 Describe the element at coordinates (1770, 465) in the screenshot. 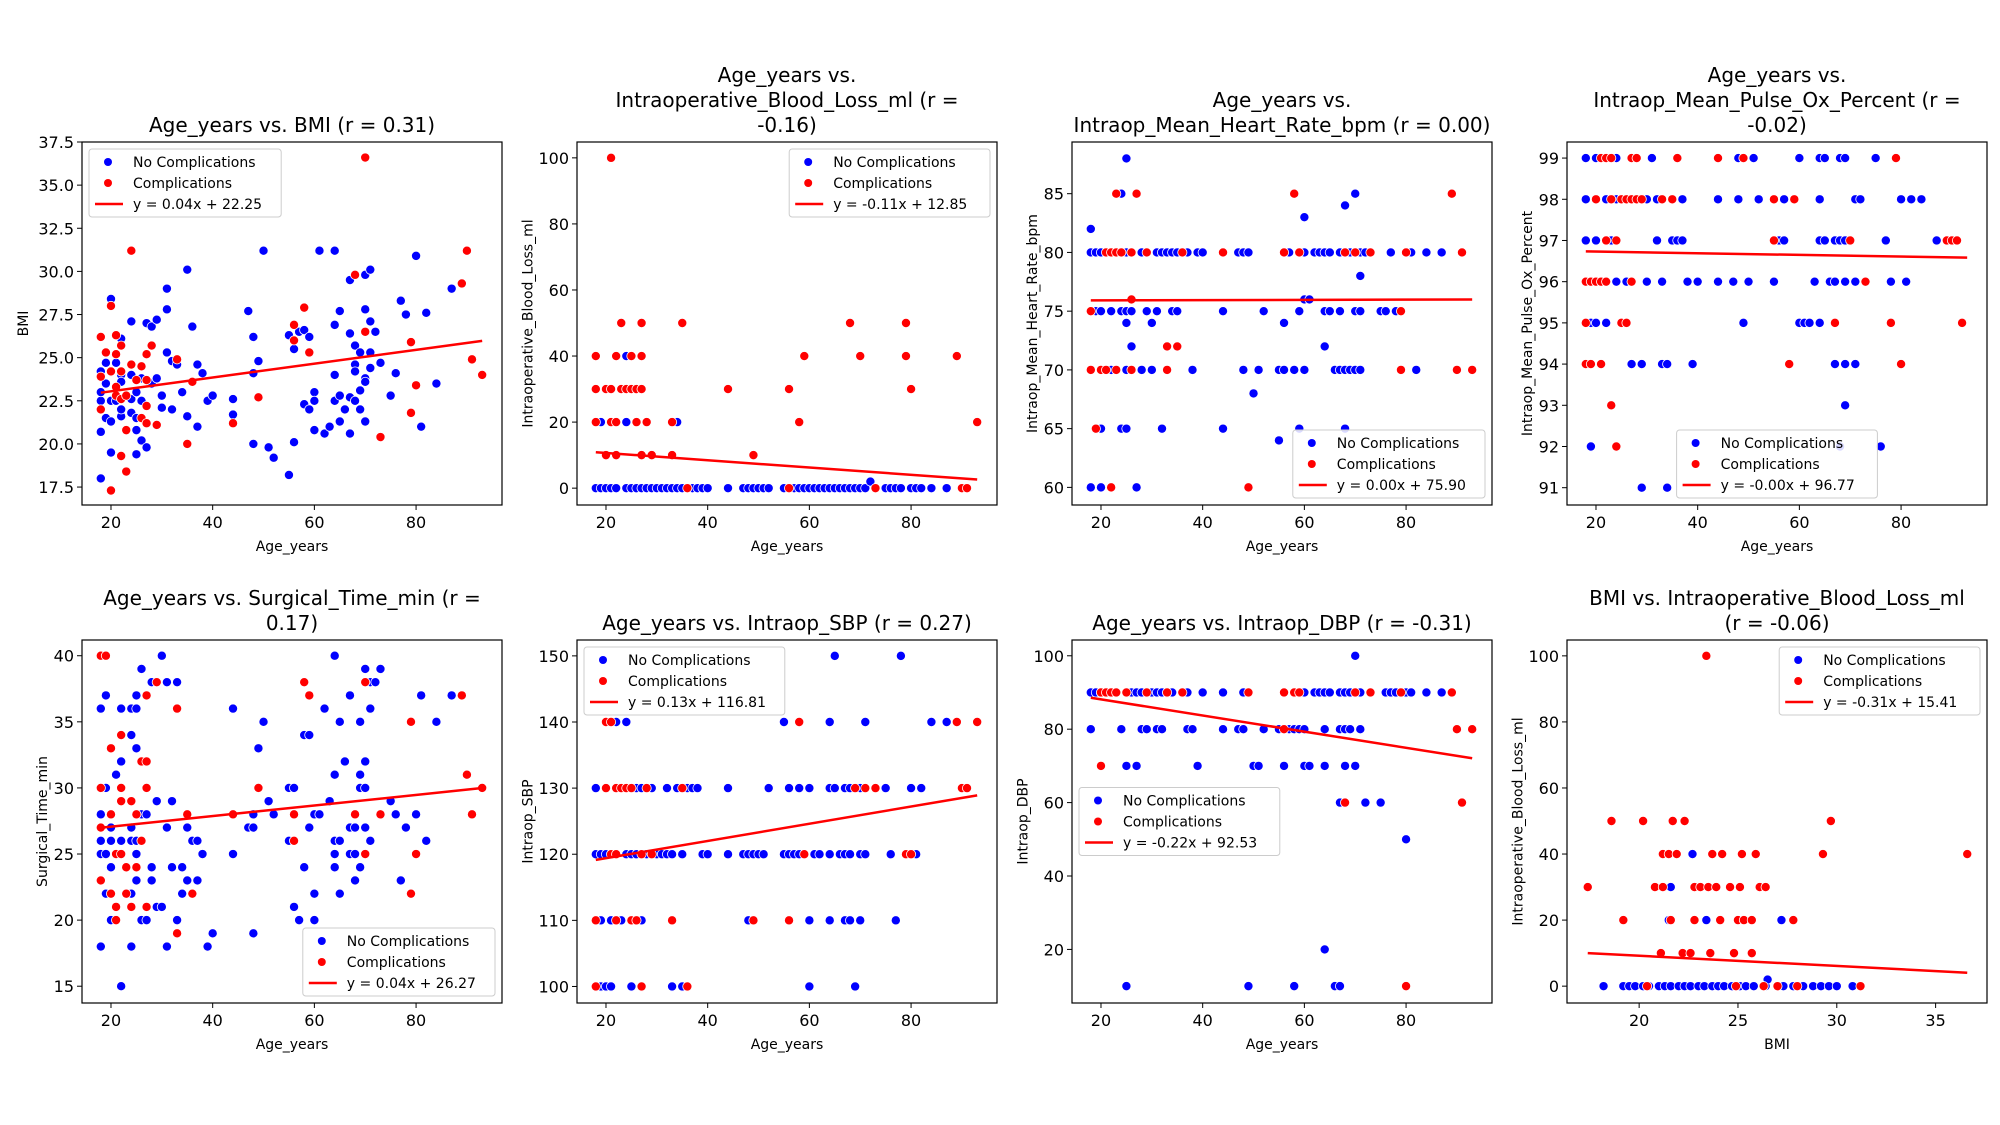

I see `legend-label-complications: Complications` at that location.